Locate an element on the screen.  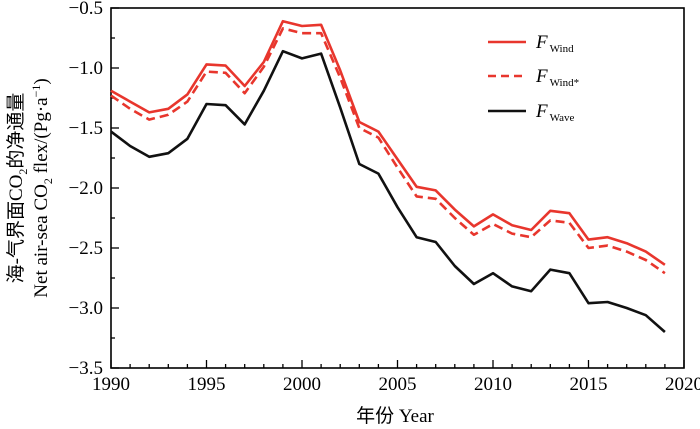
legend-f-wave: F is located at coordinates (541, 111).